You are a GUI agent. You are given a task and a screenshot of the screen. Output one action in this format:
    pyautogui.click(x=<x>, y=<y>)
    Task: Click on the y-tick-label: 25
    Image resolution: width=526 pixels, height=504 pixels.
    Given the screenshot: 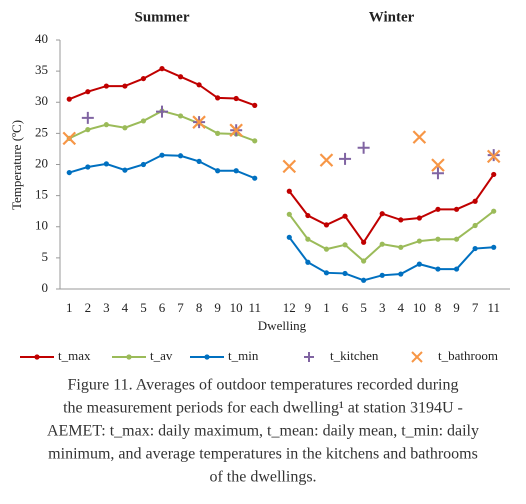 What is the action you would take?
    pyautogui.click(x=41, y=131)
    